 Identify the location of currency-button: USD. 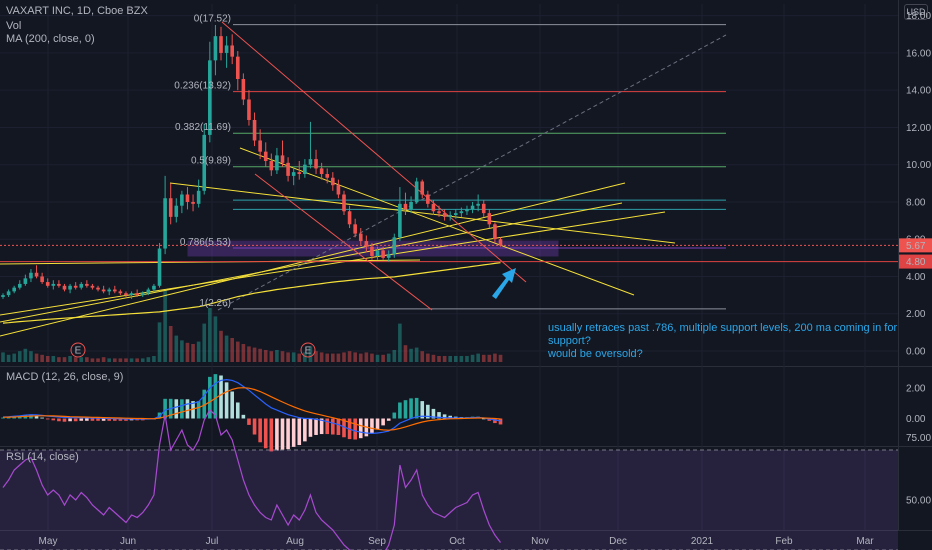
(916, 12).